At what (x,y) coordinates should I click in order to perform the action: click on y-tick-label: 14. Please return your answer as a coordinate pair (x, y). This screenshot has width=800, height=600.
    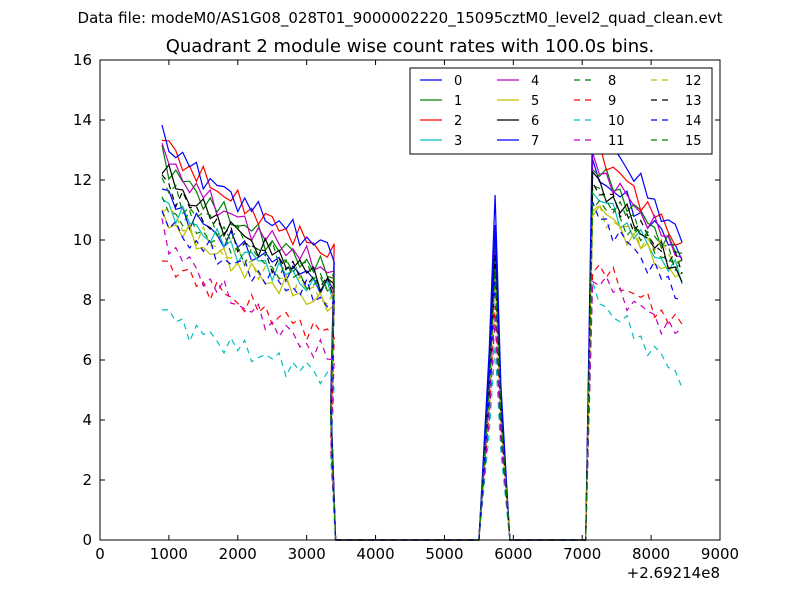
    Looking at the image, I should click on (82, 120).